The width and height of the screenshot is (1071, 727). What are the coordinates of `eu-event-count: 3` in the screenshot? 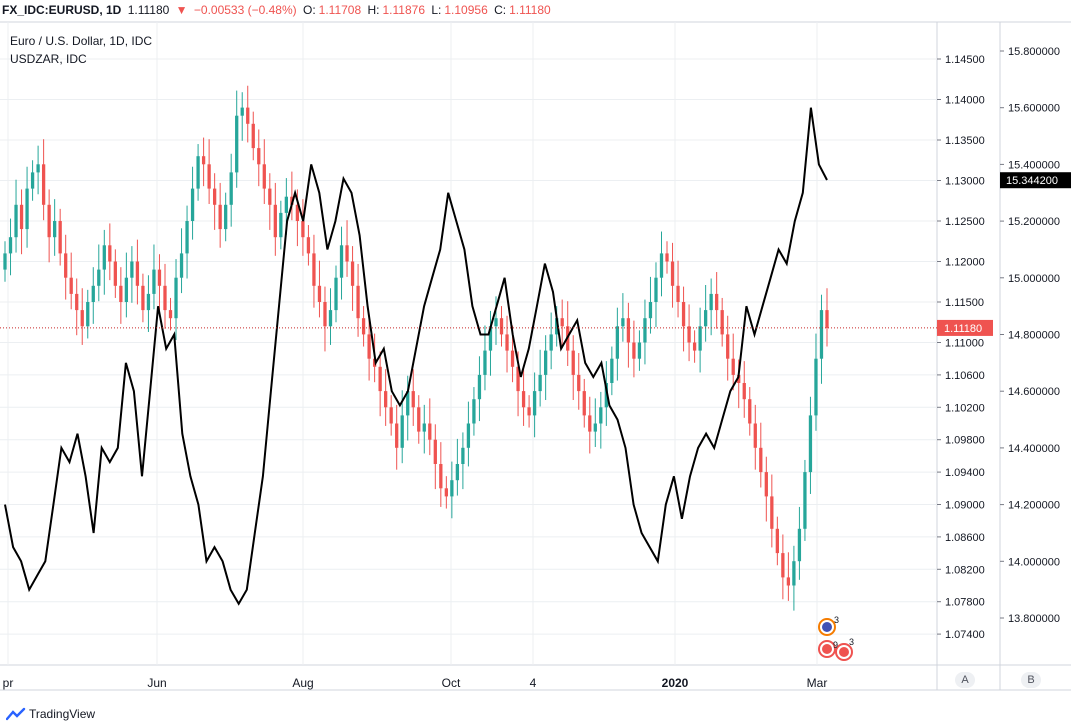 It's located at (836, 620).